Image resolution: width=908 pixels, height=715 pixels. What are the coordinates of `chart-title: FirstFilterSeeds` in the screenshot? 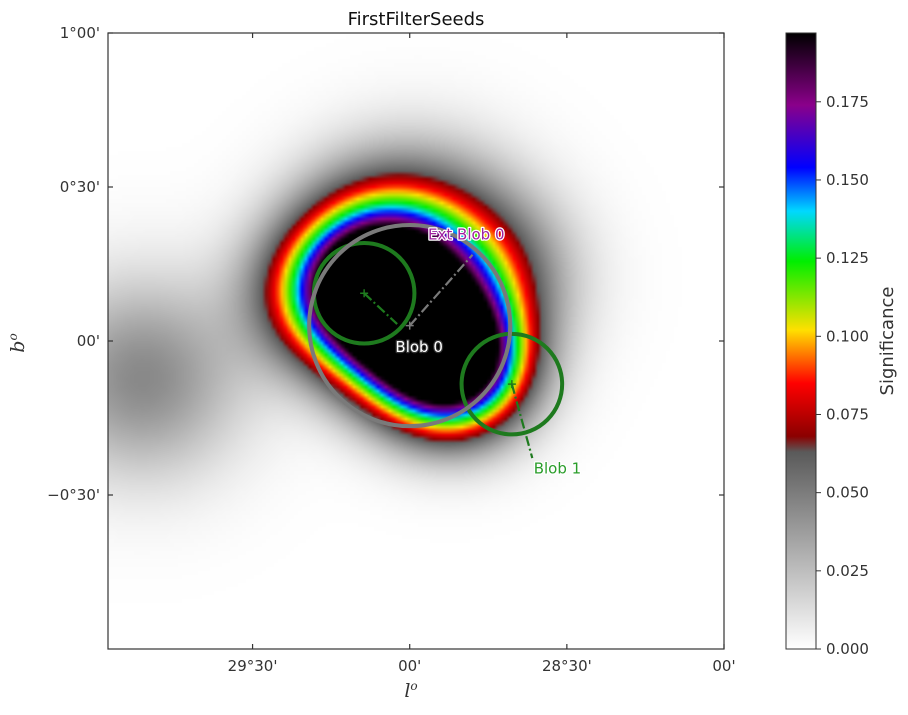 It's located at (416, 19).